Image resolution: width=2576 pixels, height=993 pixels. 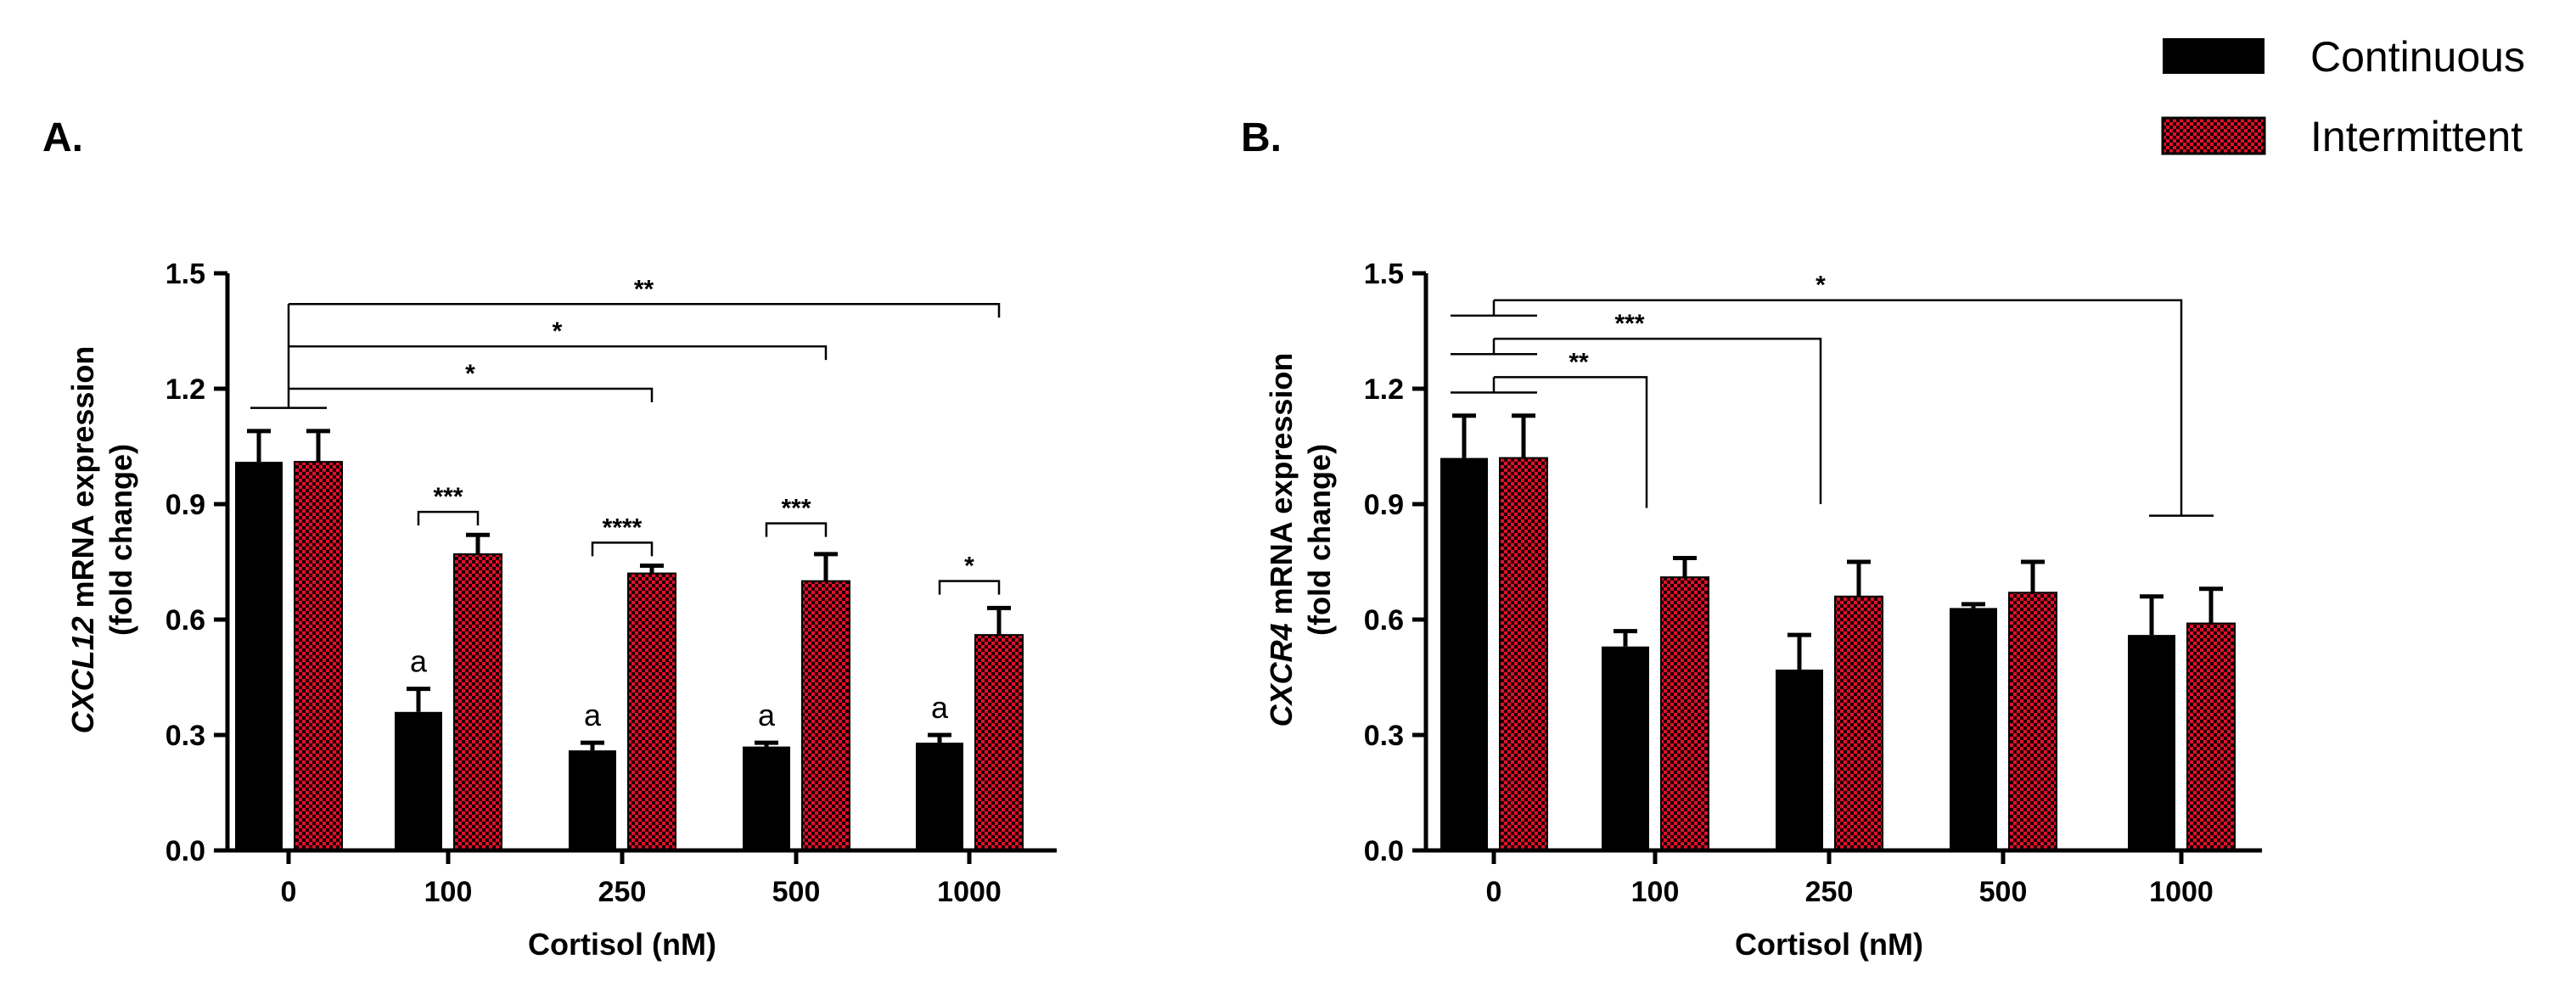 I want to click on legend-label-continuous: Continuous, so click(x=2417, y=57).